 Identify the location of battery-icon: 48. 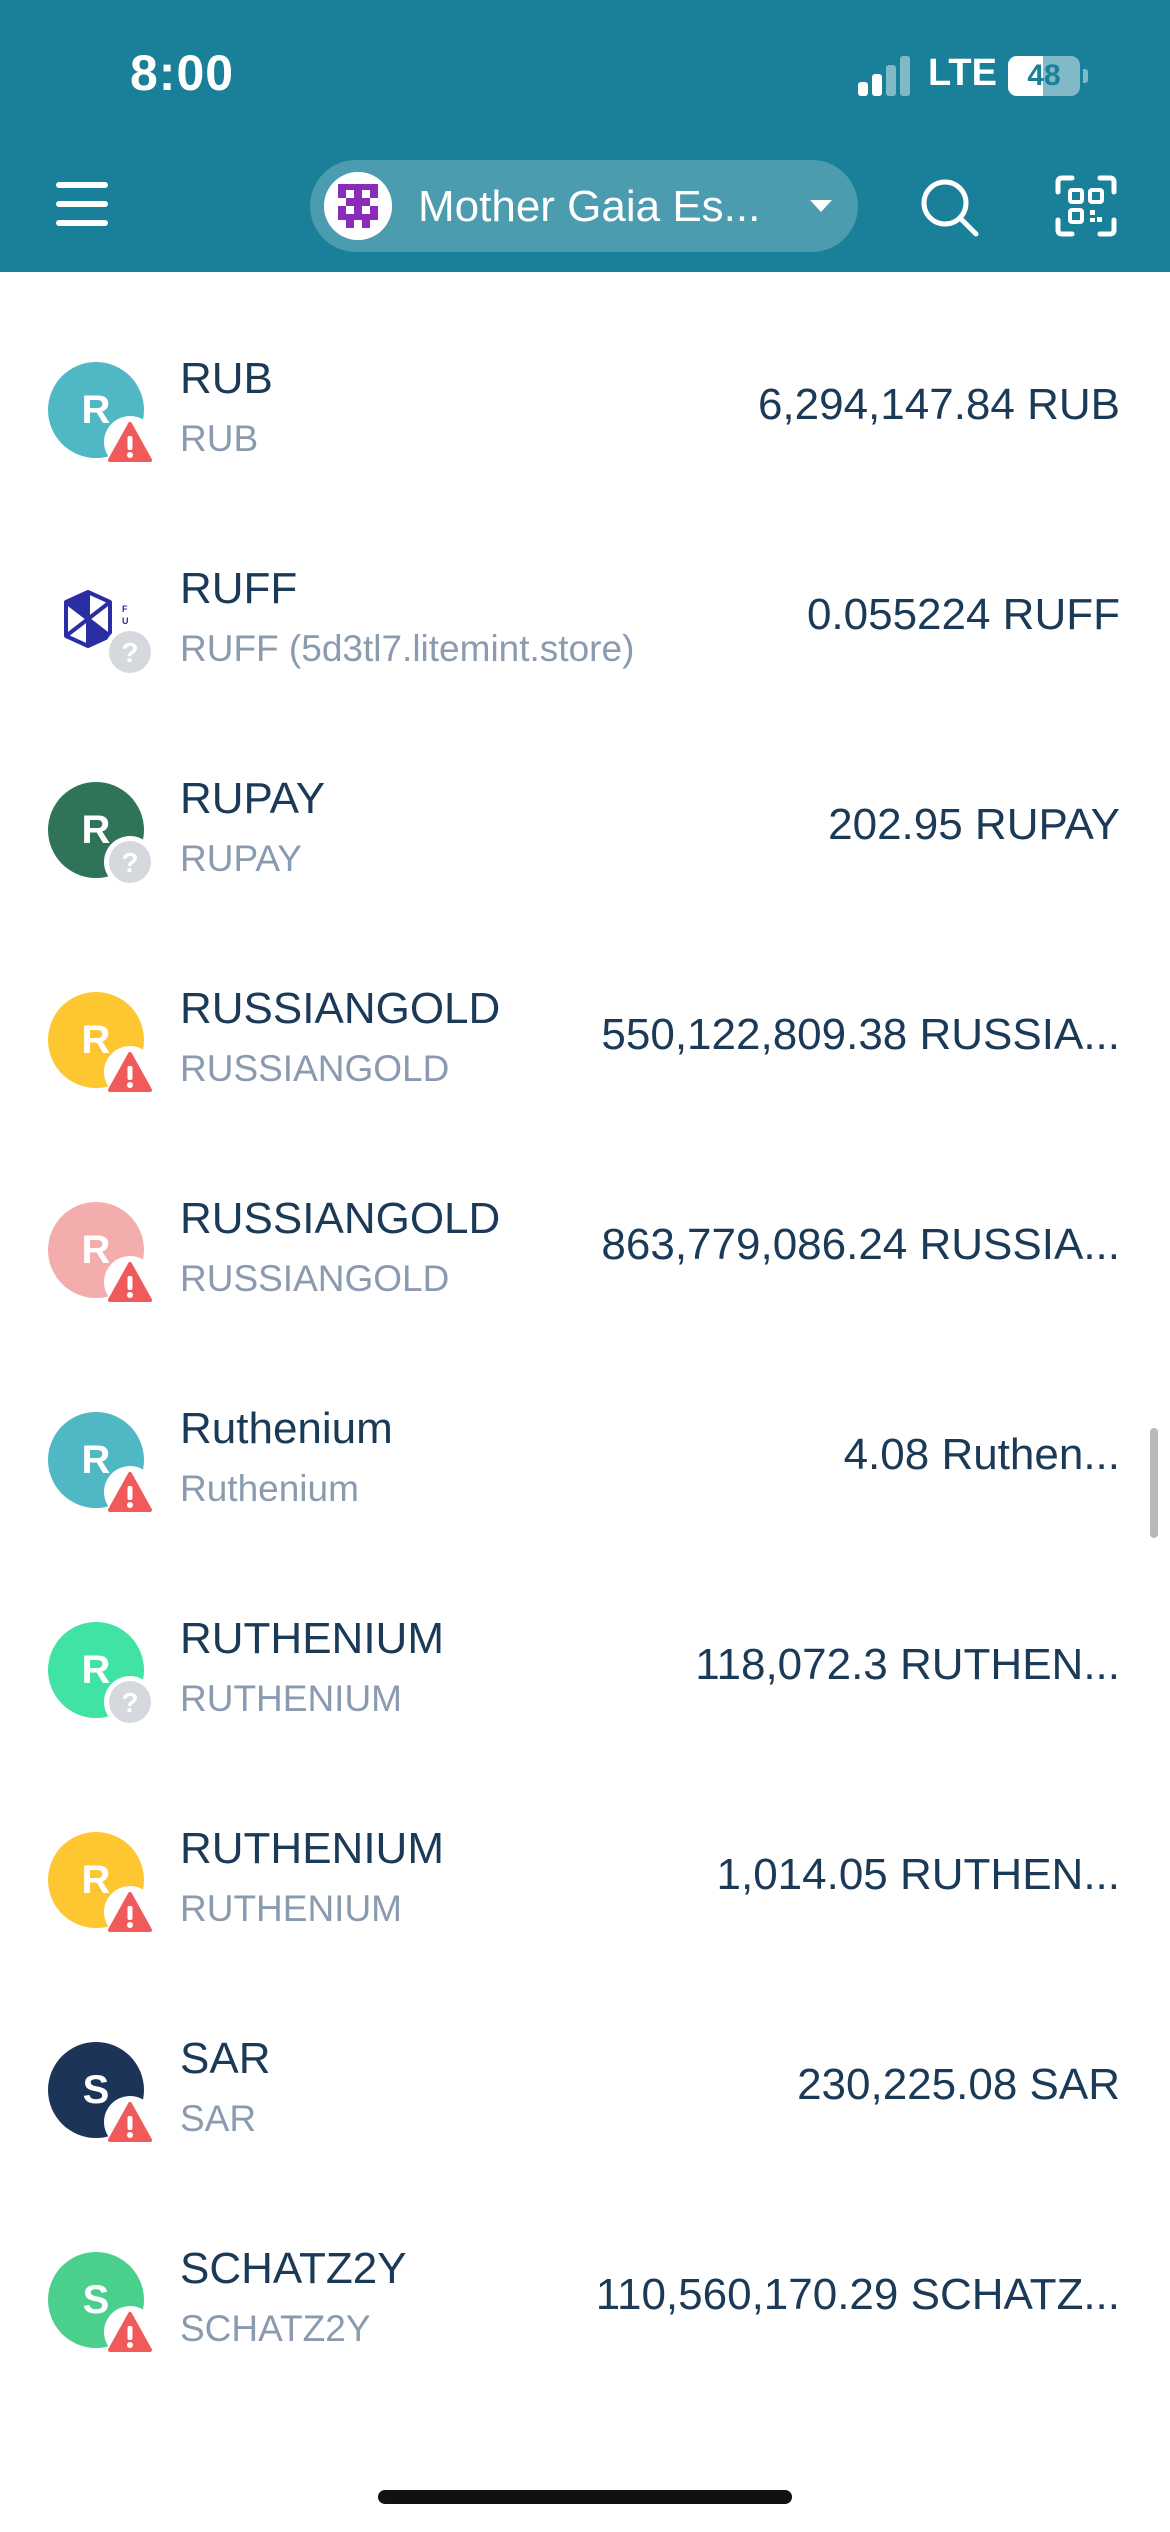
(1048, 76).